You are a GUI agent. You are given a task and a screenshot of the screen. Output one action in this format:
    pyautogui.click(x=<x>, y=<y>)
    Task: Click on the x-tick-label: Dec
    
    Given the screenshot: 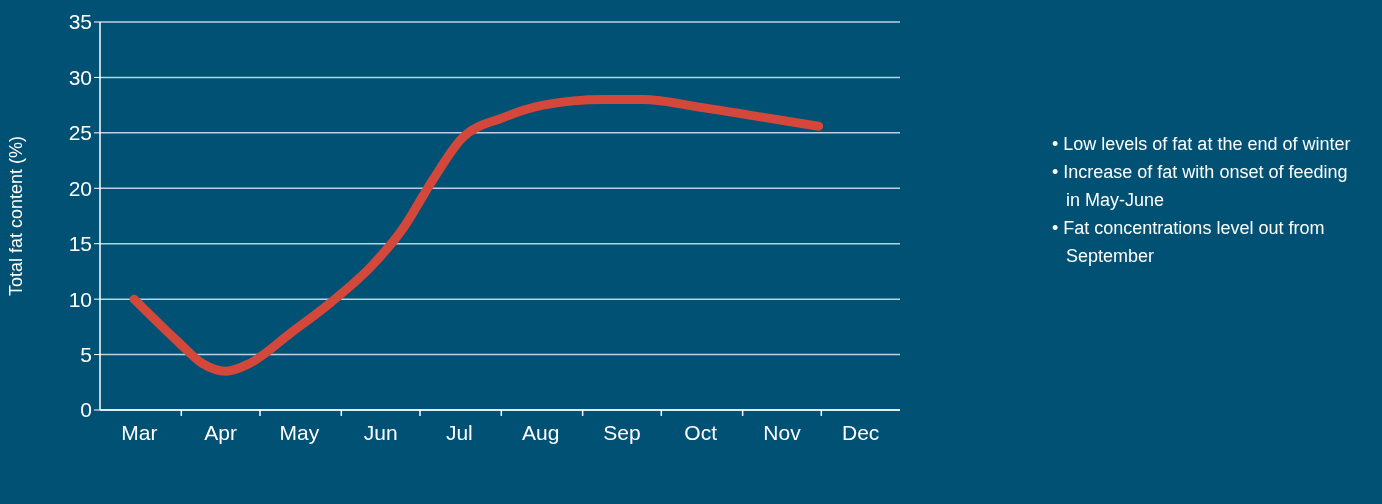 What is the action you would take?
    pyautogui.click(x=860, y=432)
    